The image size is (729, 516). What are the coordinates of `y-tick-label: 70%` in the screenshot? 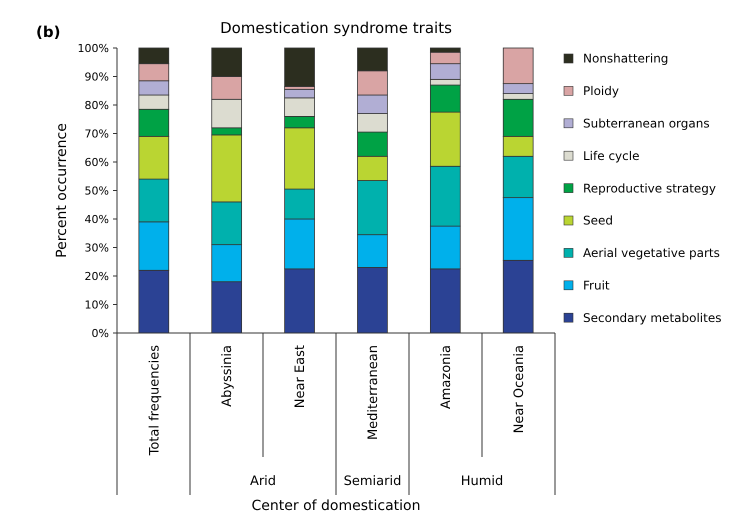 It's located at (96, 133).